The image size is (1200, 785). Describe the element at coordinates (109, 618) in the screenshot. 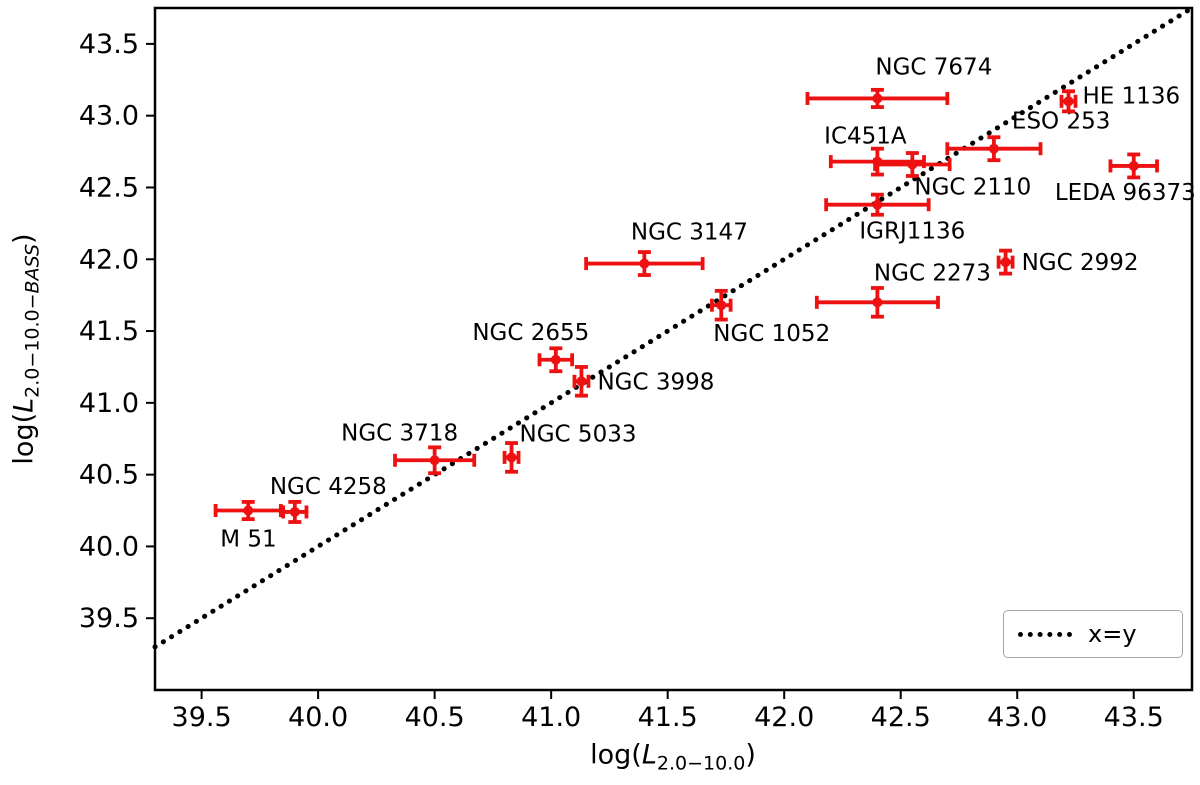

I see `y-tick-label: 39.5` at that location.